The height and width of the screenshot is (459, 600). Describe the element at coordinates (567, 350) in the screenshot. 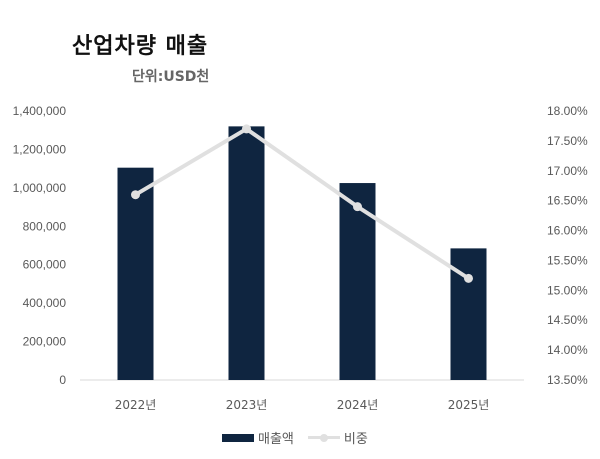

I see `right-axis-tick: 14.00%` at that location.